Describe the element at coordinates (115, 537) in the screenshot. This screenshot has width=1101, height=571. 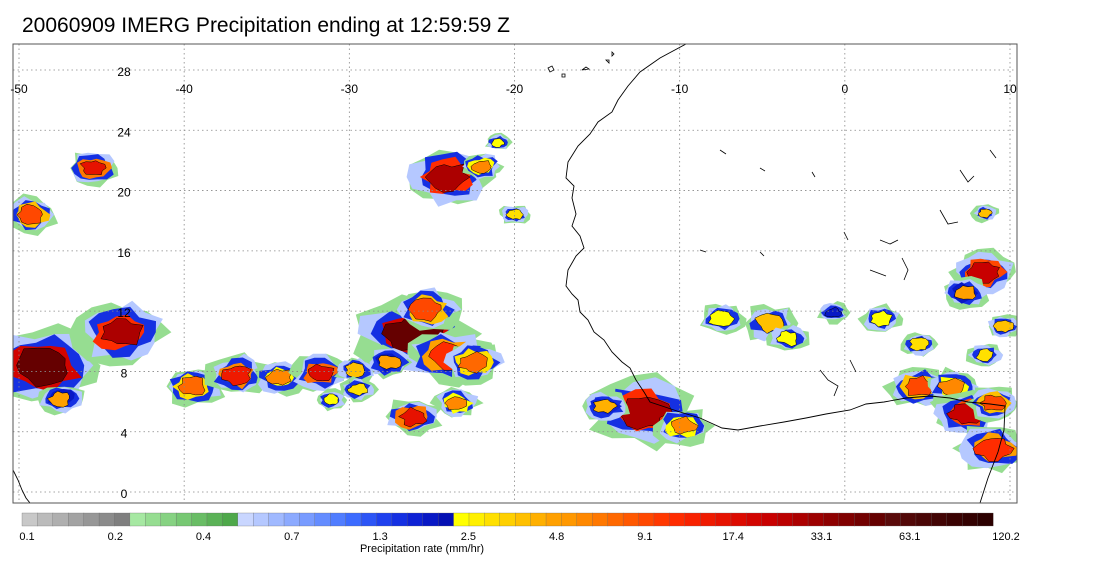
I see `colorbar-tick-label: 0.2` at that location.